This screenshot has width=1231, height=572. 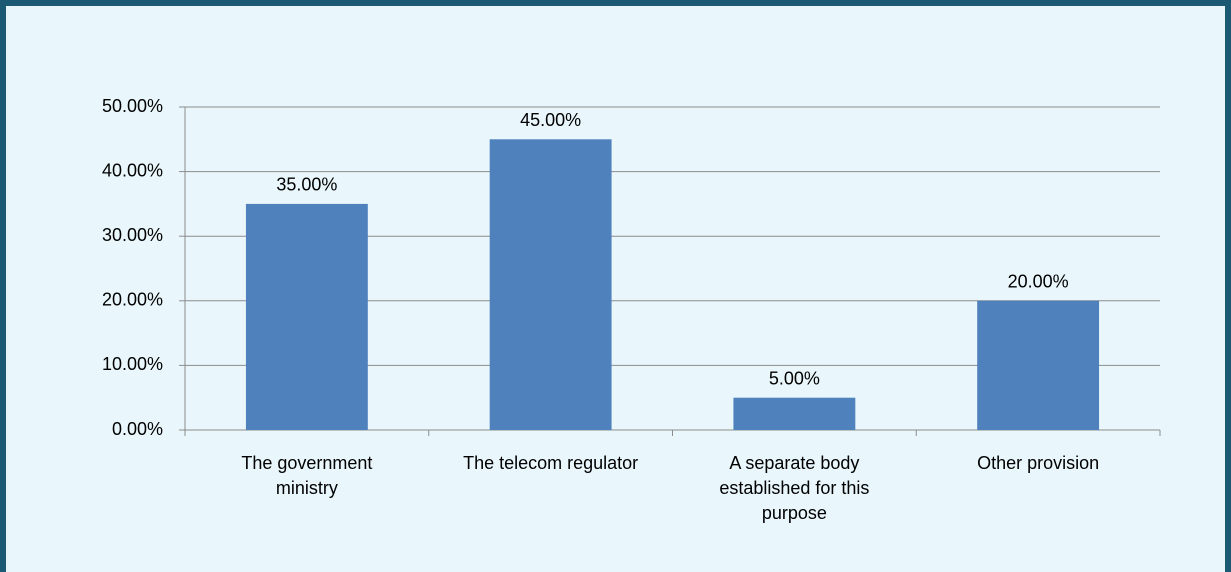 I want to click on y-tick-label: 10.00%, so click(x=132, y=364).